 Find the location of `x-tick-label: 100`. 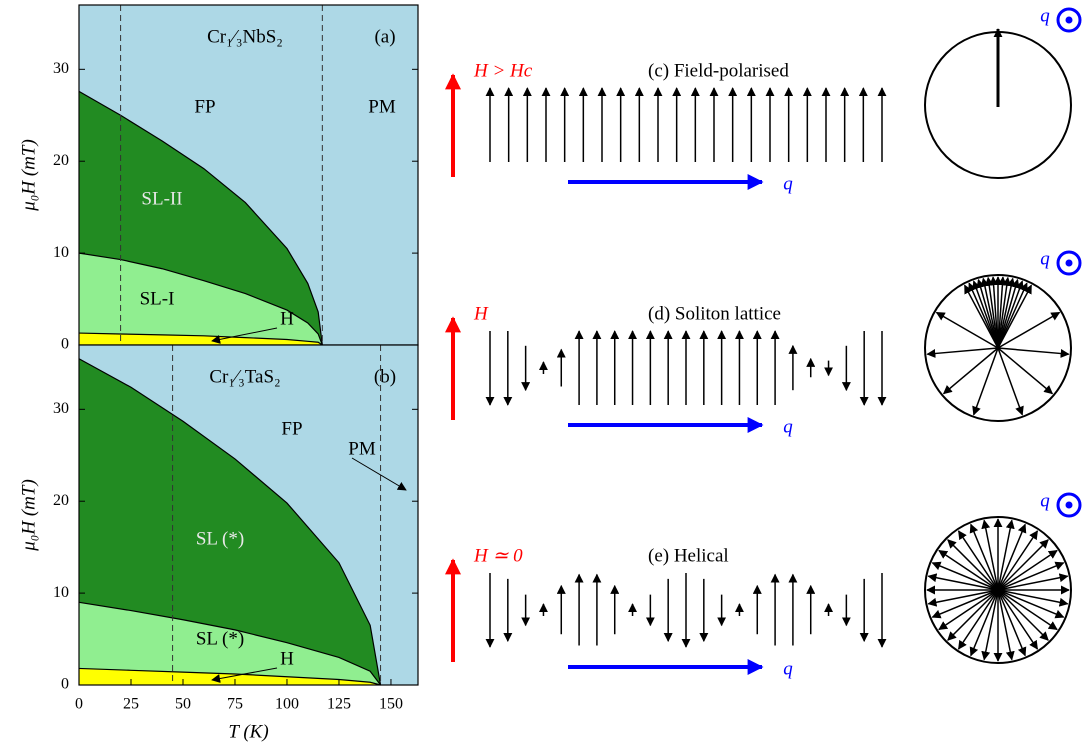

x-tick-label: 100 is located at coordinates (287, 704).